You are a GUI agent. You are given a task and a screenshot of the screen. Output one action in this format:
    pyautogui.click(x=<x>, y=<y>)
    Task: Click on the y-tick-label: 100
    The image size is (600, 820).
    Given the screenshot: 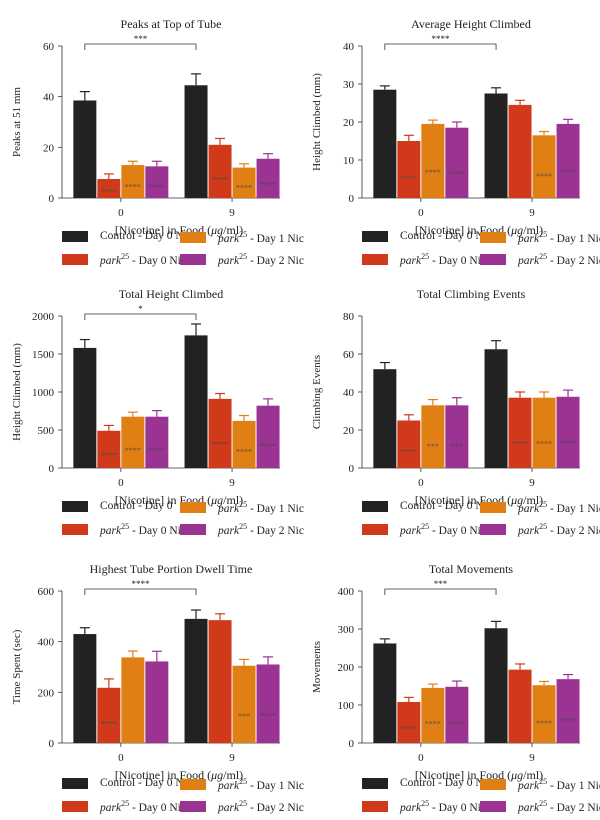 What is the action you would take?
    pyautogui.click(x=346, y=706)
    